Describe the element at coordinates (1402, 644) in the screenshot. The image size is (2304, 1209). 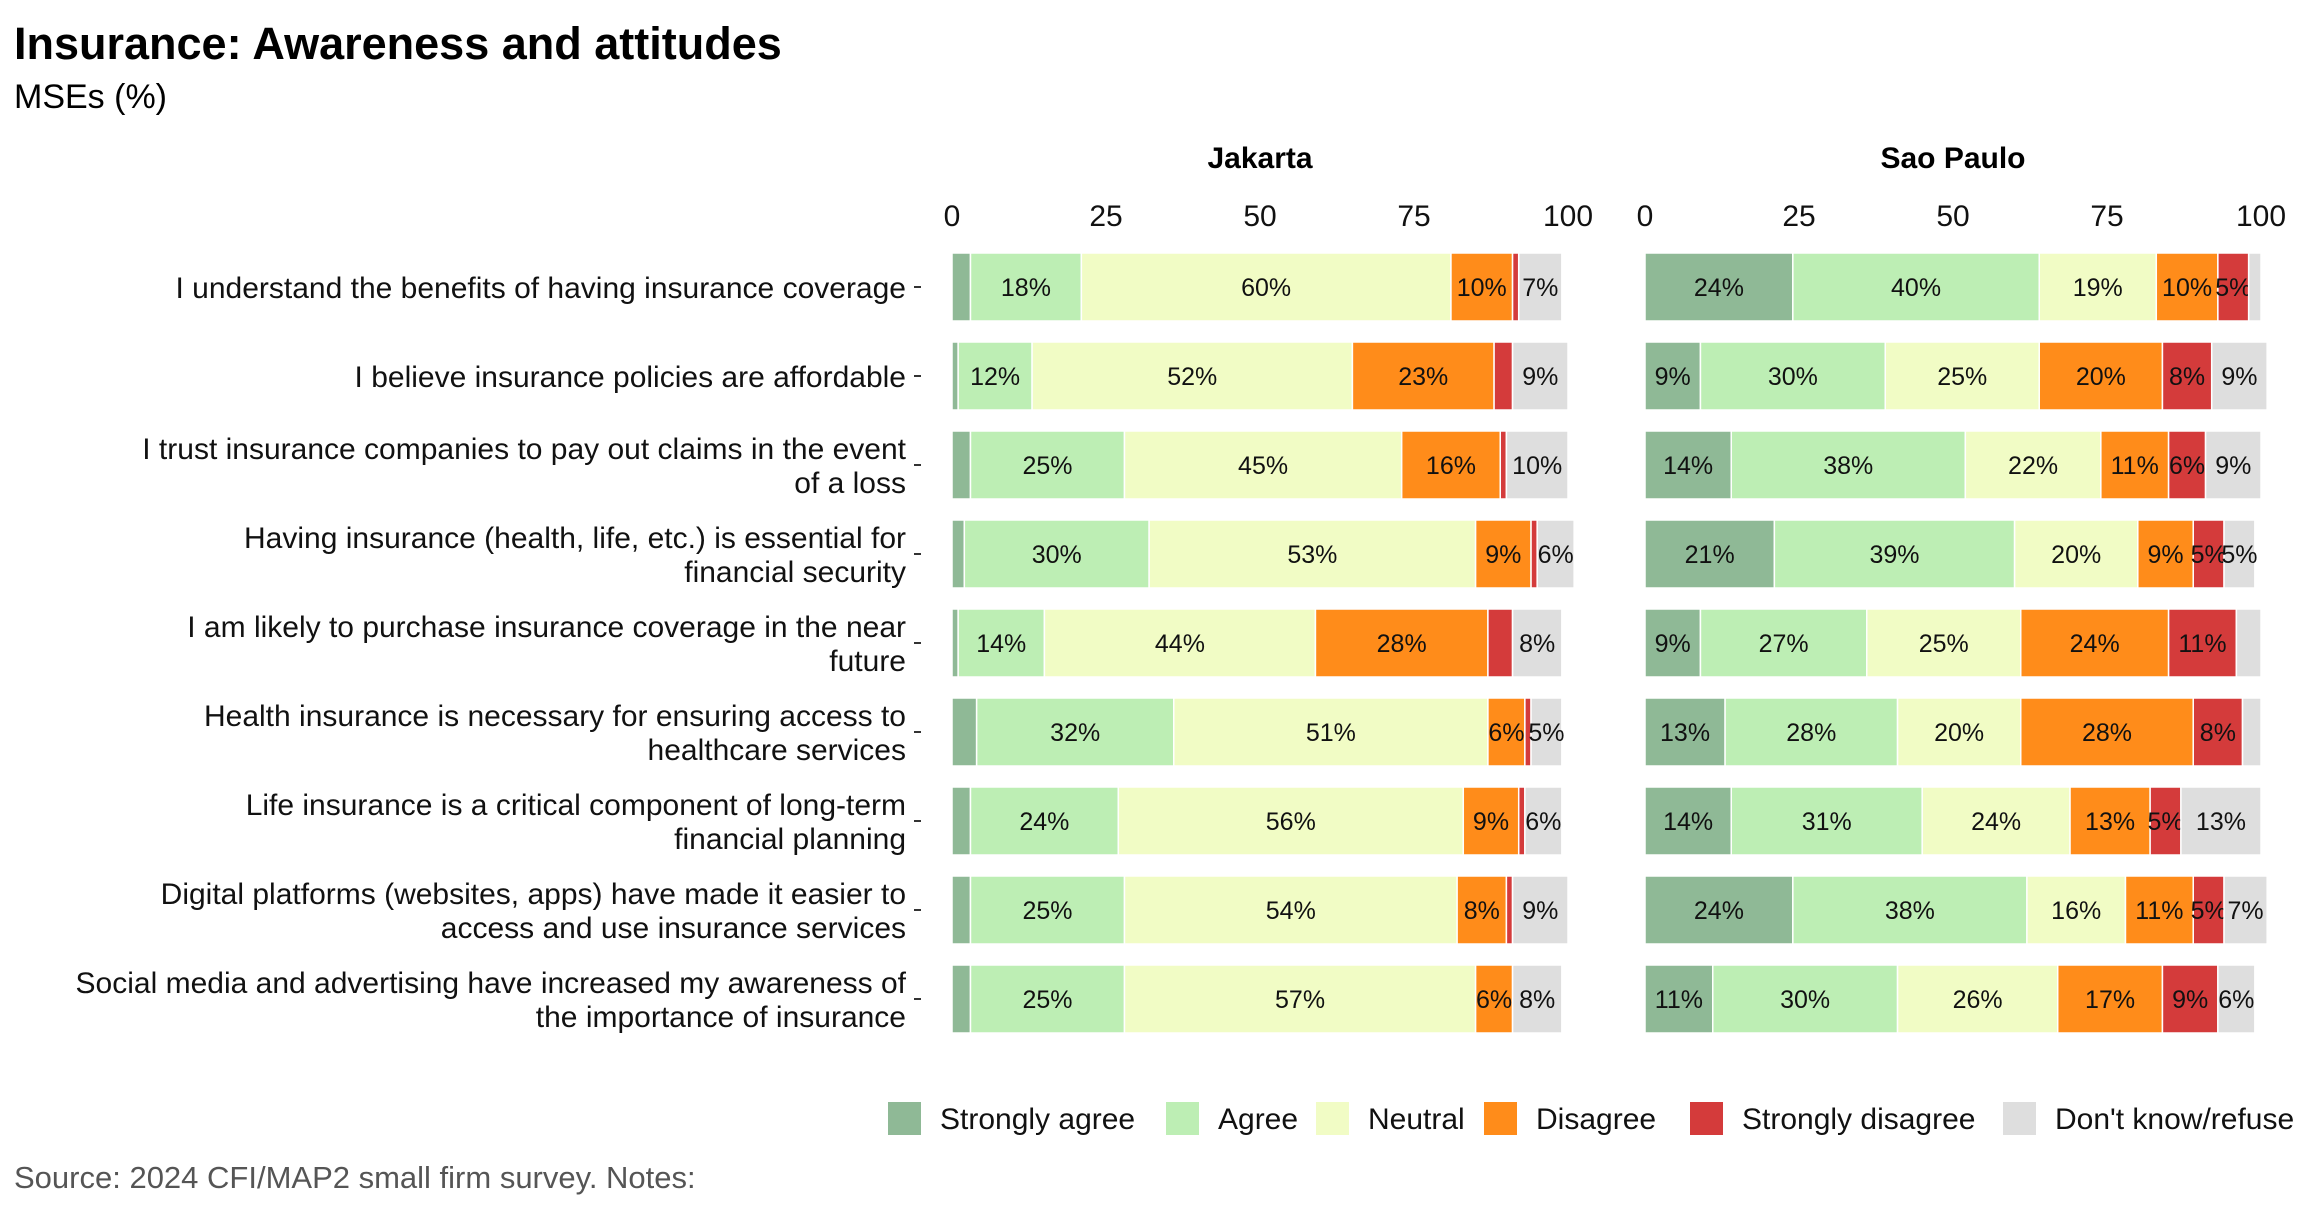
I see `data-label: 28%` at that location.